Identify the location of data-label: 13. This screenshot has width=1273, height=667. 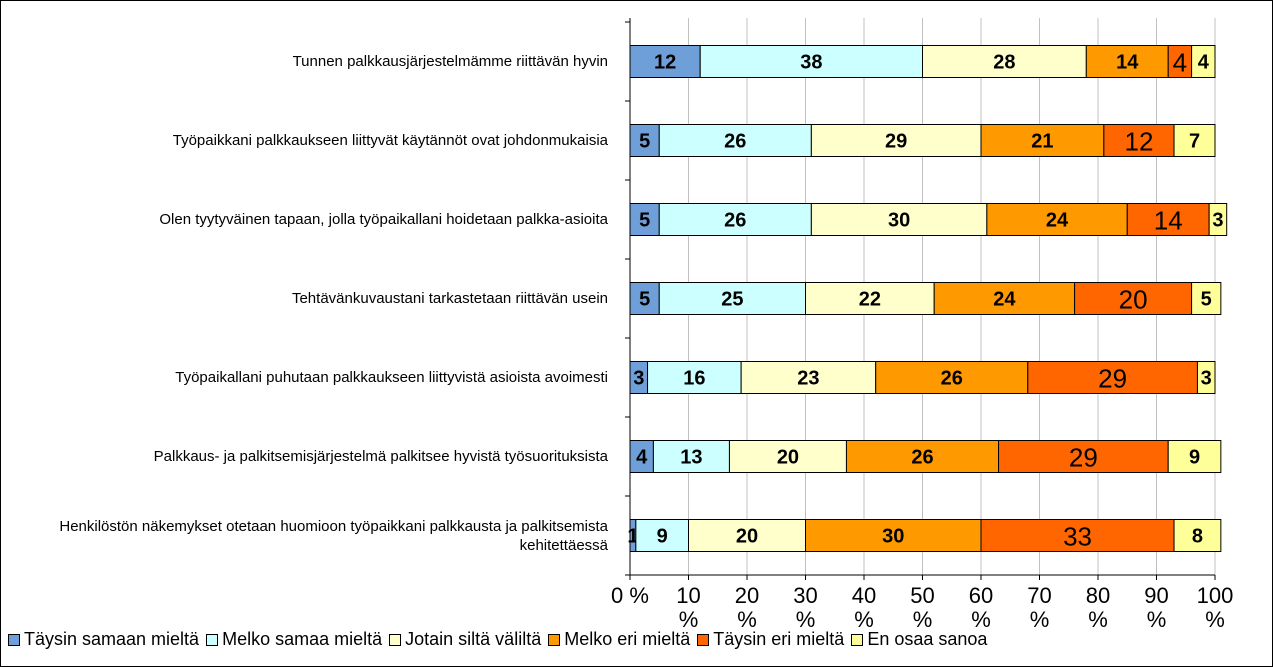
(691, 458).